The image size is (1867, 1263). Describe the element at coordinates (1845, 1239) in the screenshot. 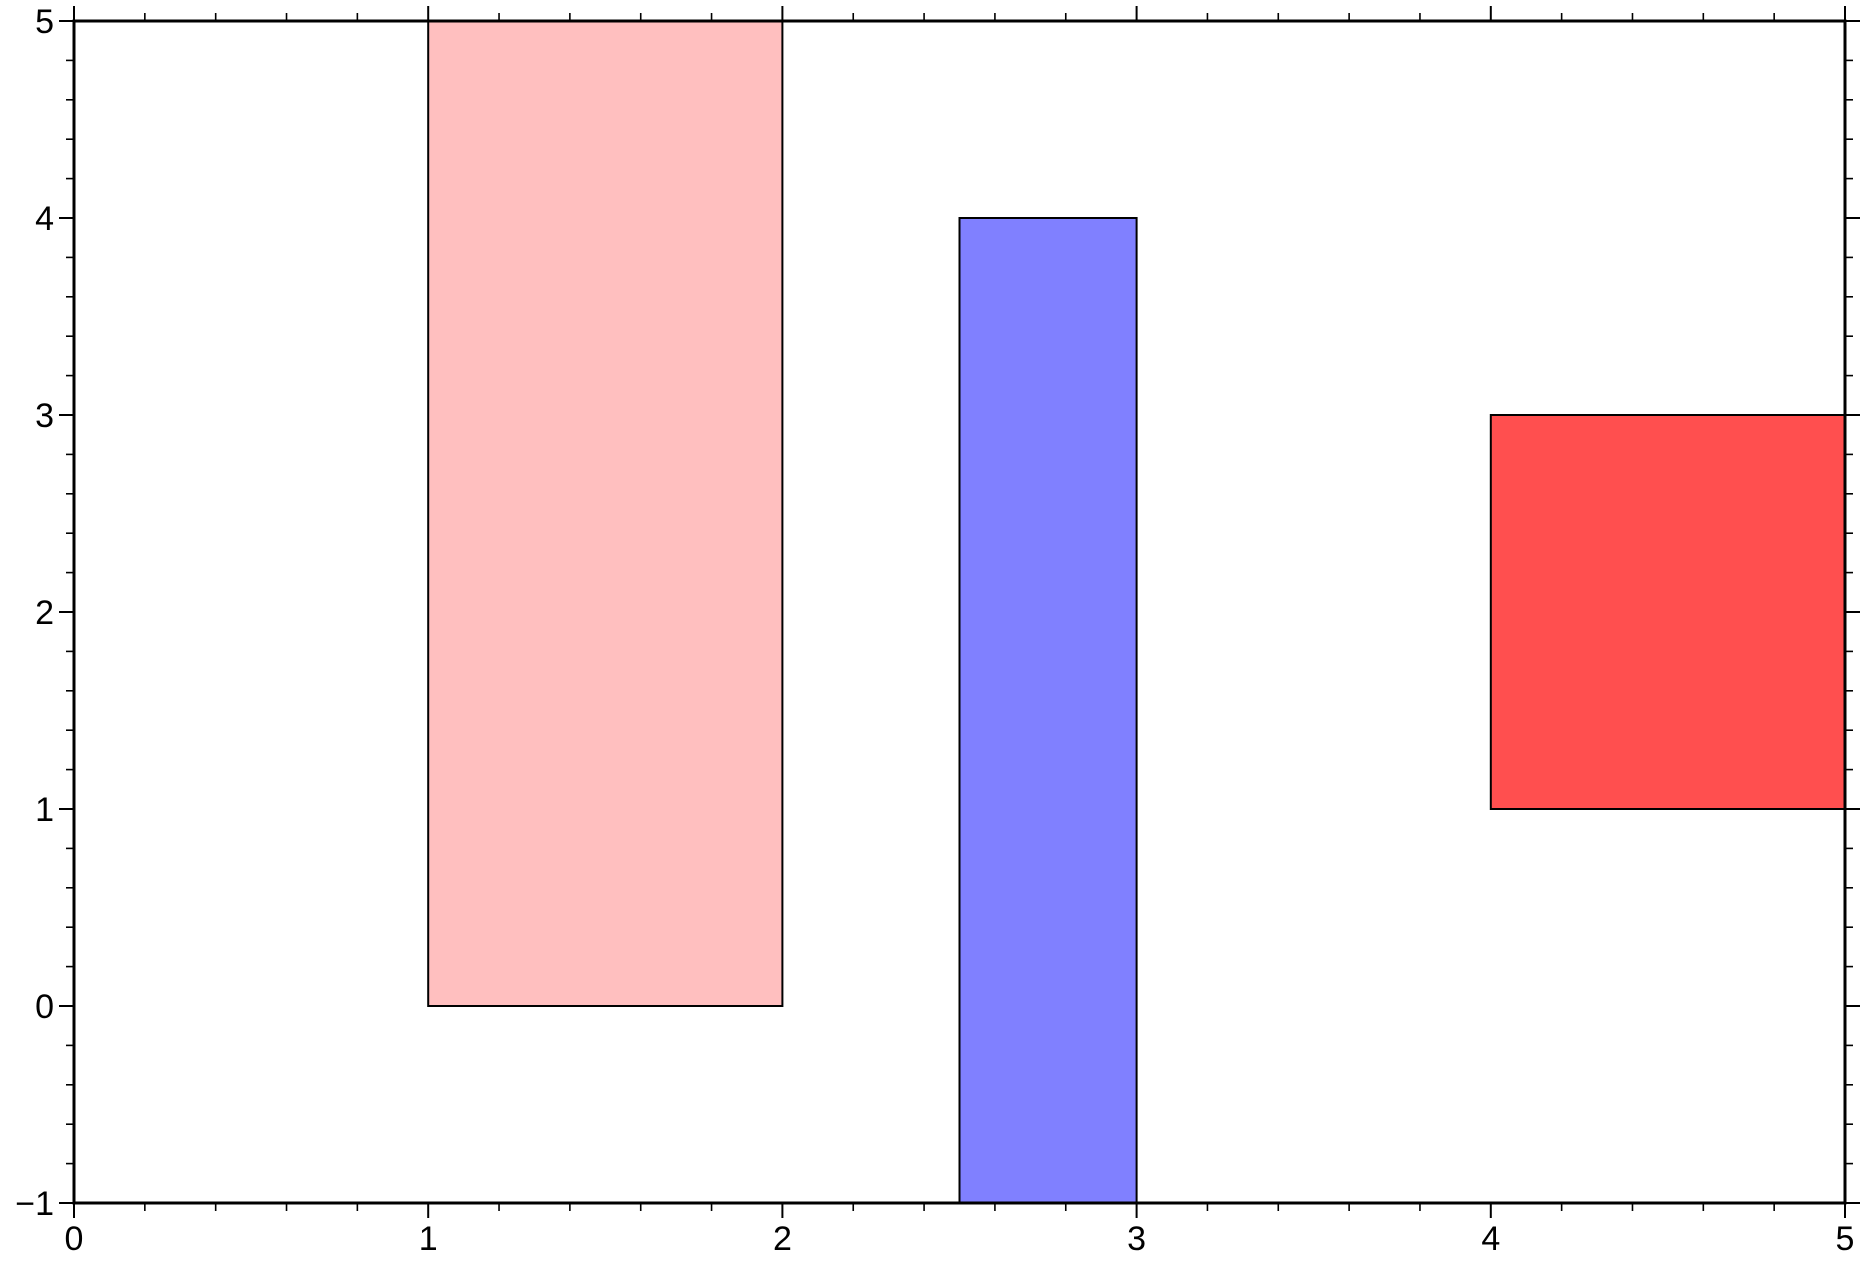

I see `x-tick-label: 5` at that location.